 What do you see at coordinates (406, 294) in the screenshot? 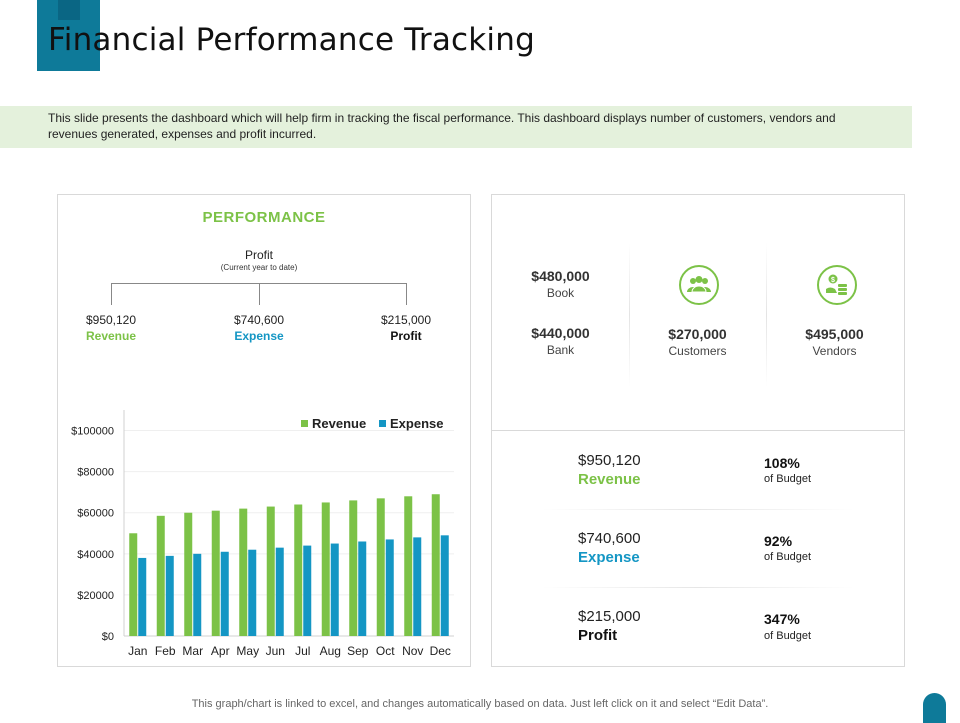
I see `tree-connector-right` at bounding box center [406, 294].